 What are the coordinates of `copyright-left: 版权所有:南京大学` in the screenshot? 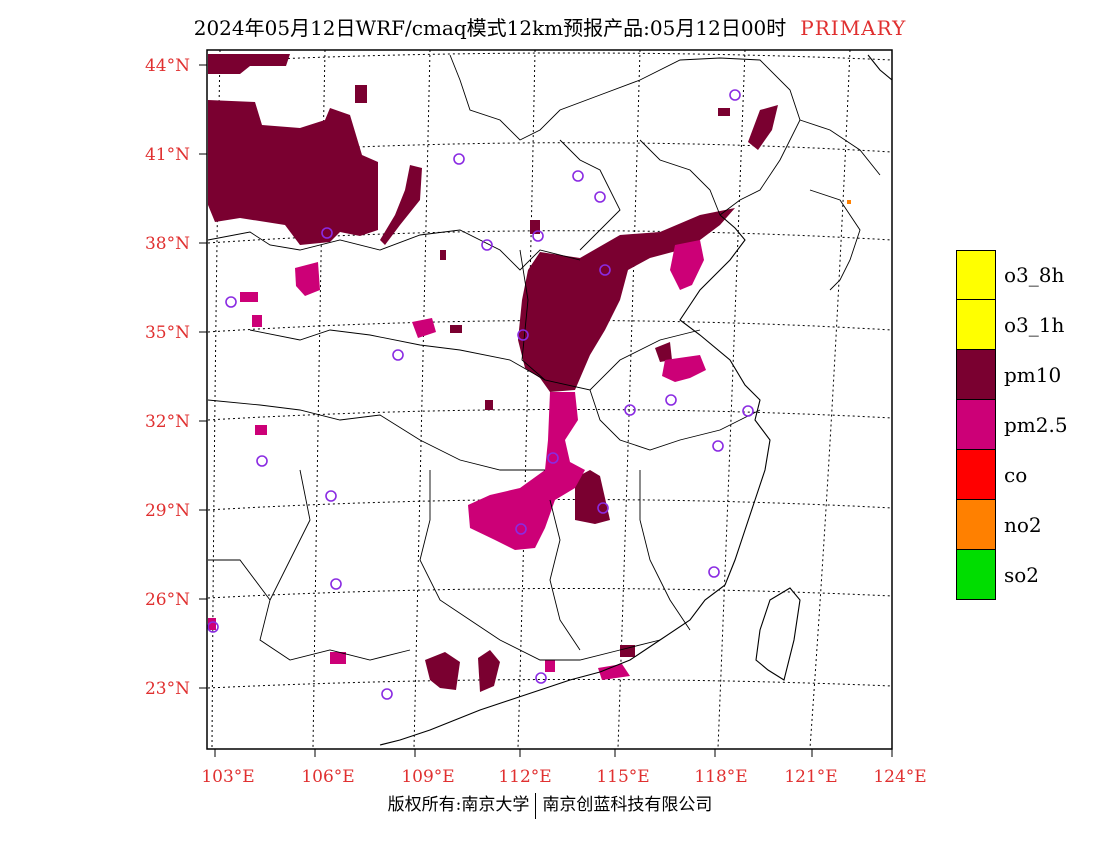 It's located at (458, 805).